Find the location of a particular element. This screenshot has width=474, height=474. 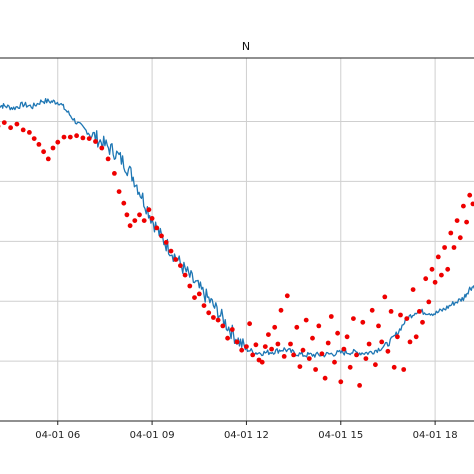

x-tick-label: 04-01 12 is located at coordinates (246, 435).